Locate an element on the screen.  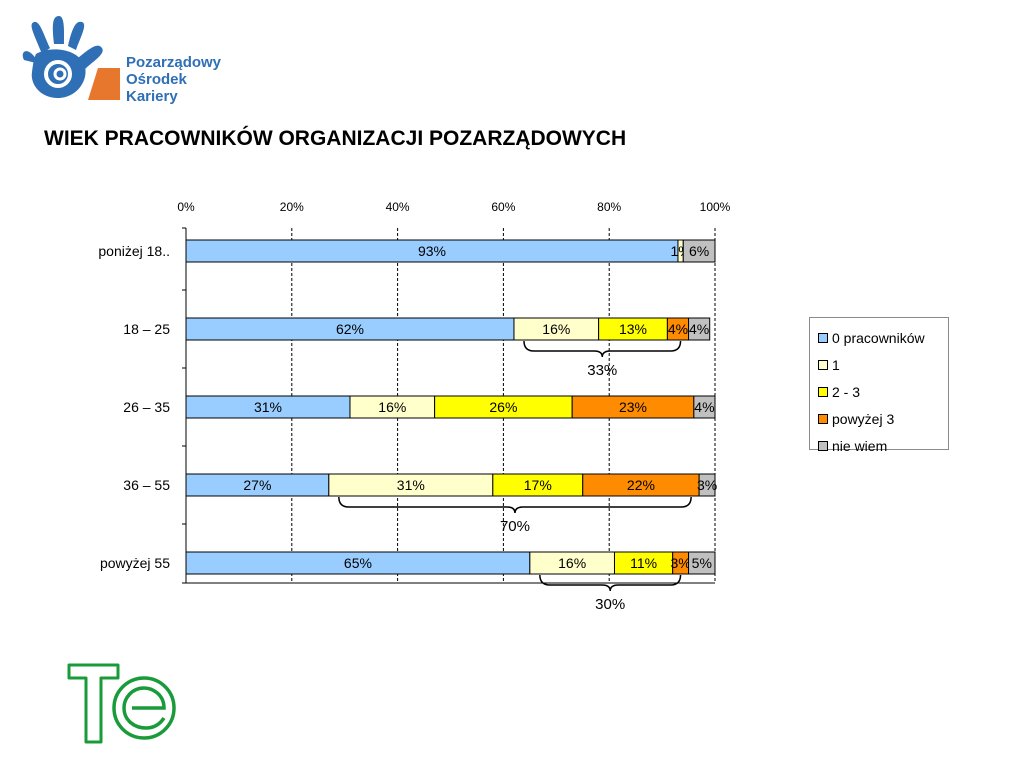
legend-item: 1 is located at coordinates (883, 364).